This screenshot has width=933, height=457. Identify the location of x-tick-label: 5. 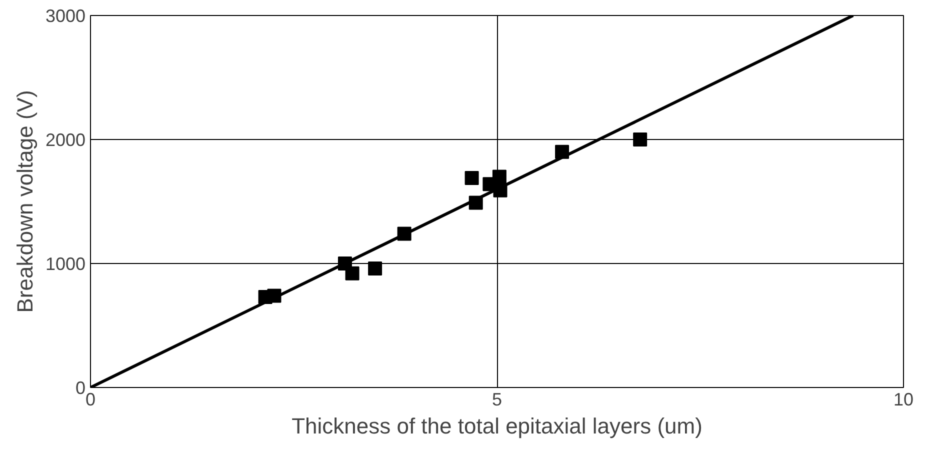
(497, 400).